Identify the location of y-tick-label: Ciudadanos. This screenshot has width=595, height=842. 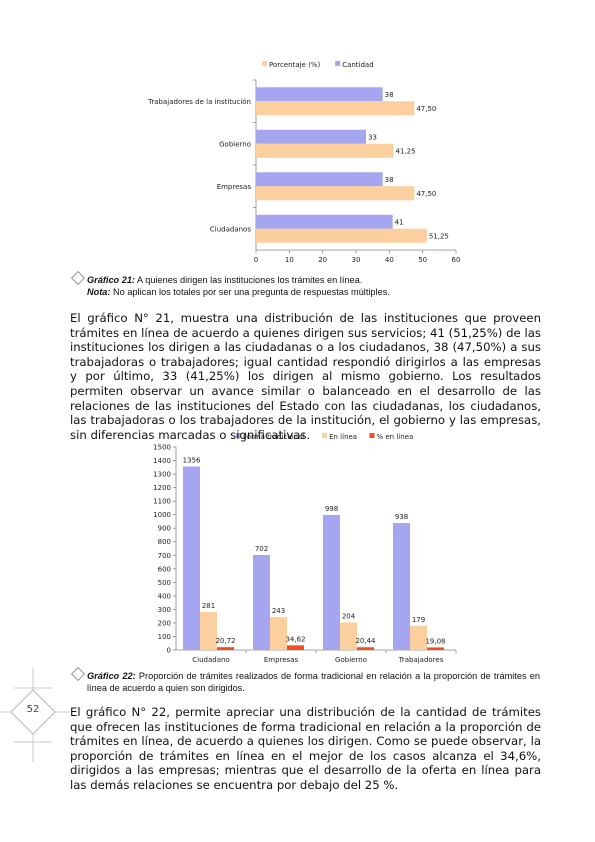
(230, 229).